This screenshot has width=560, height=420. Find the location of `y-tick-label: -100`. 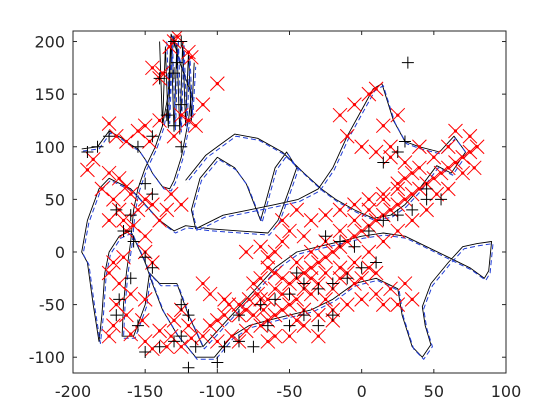

y-tick-label: -100 is located at coordinates (47, 357).